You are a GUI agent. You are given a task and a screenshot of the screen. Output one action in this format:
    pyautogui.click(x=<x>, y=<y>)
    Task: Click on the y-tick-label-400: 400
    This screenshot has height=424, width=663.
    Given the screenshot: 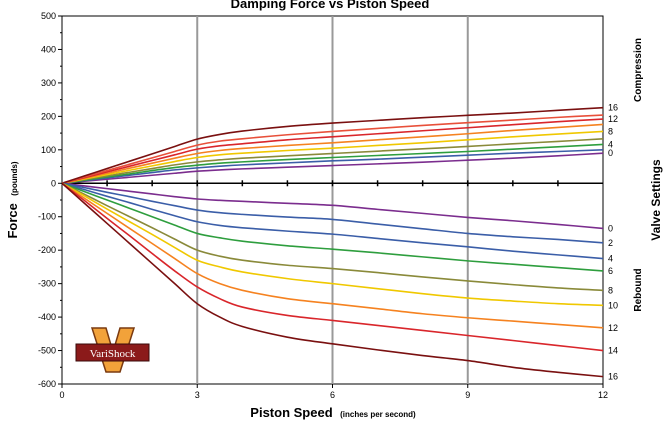 What is the action you would take?
    pyautogui.click(x=48, y=49)
    